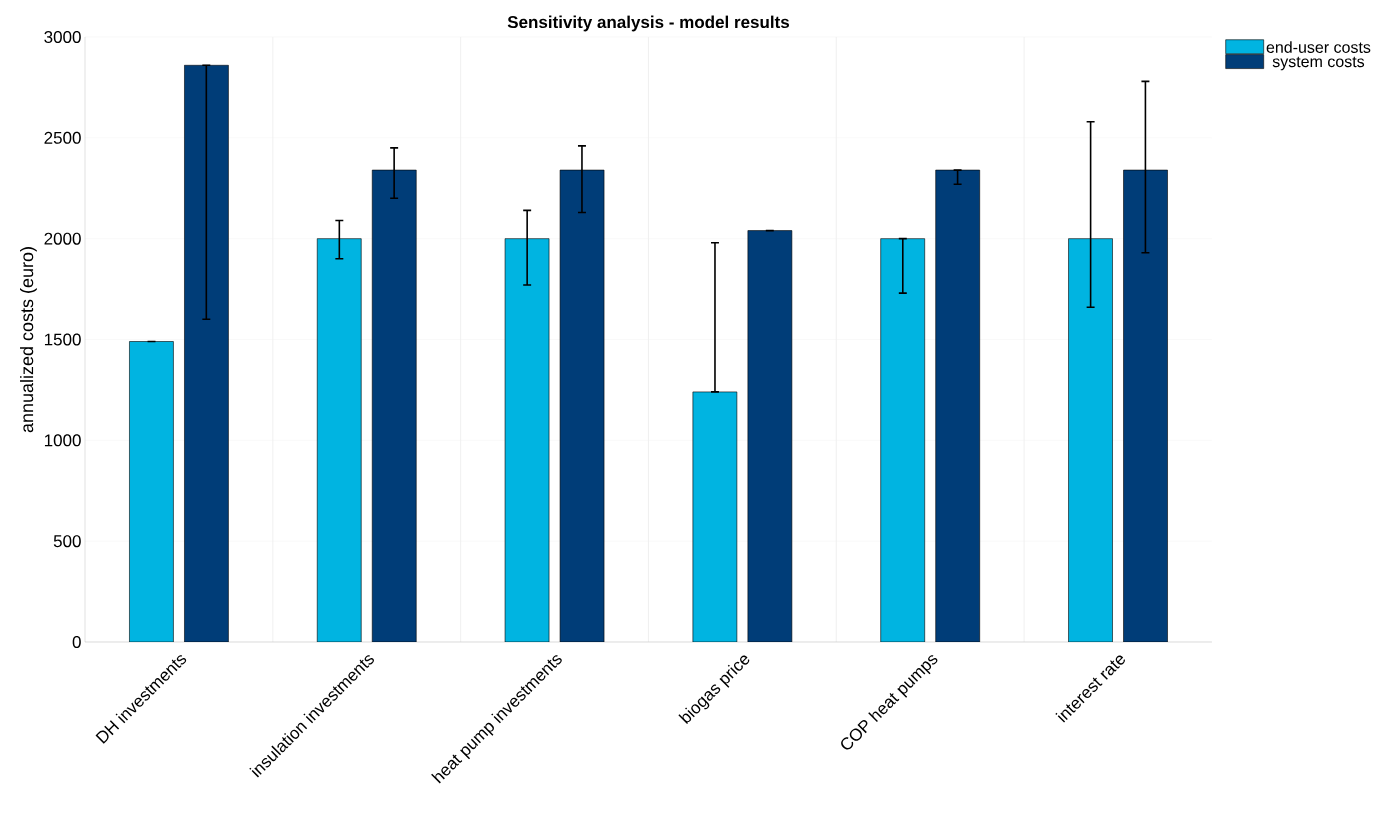  Describe the element at coordinates (62, 238) in the screenshot. I see `y-tick-label: 2000` at that location.